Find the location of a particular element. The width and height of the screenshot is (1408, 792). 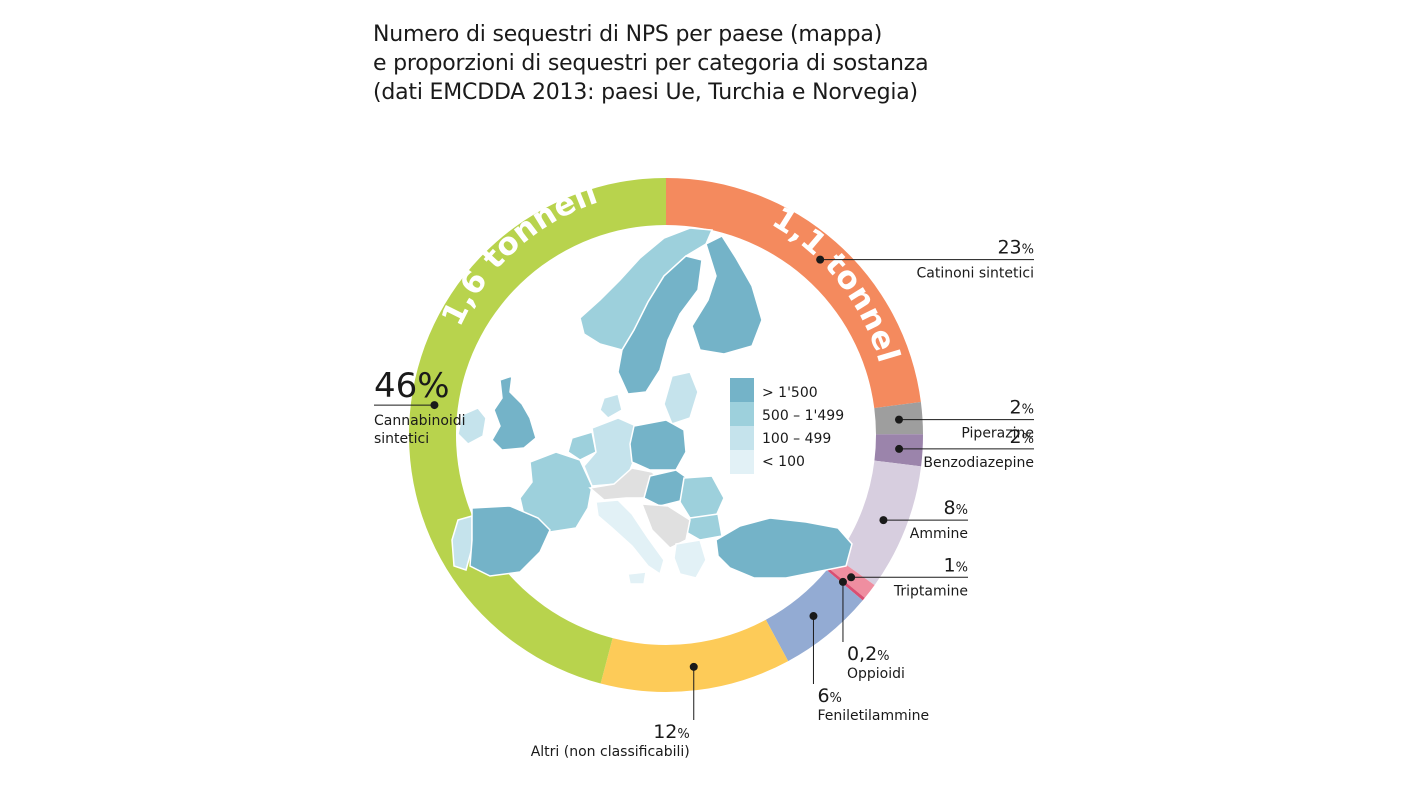

legend-label: 100 – 499 is located at coordinates (796, 439).